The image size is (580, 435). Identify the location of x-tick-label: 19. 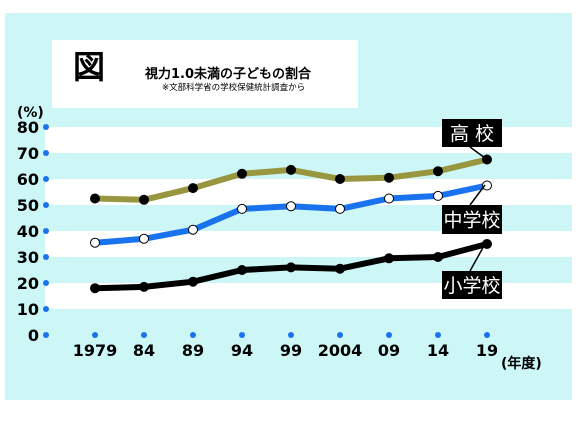
(487, 350).